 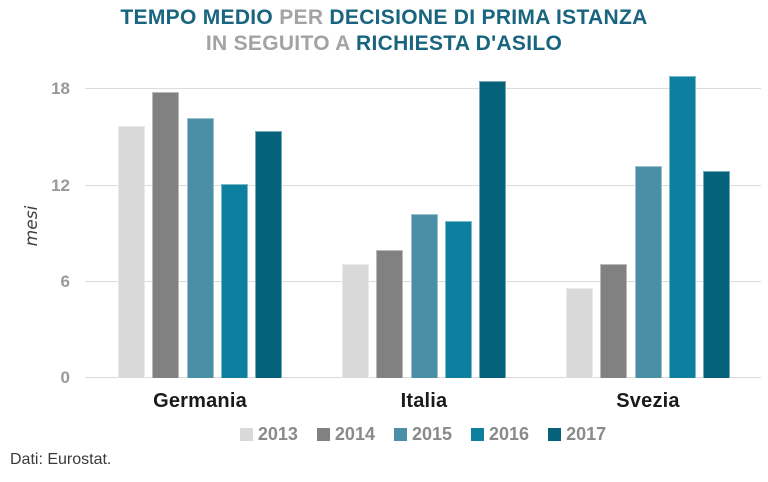 What do you see at coordinates (234, 280) in the screenshot?
I see `bar-2016-germania` at bounding box center [234, 280].